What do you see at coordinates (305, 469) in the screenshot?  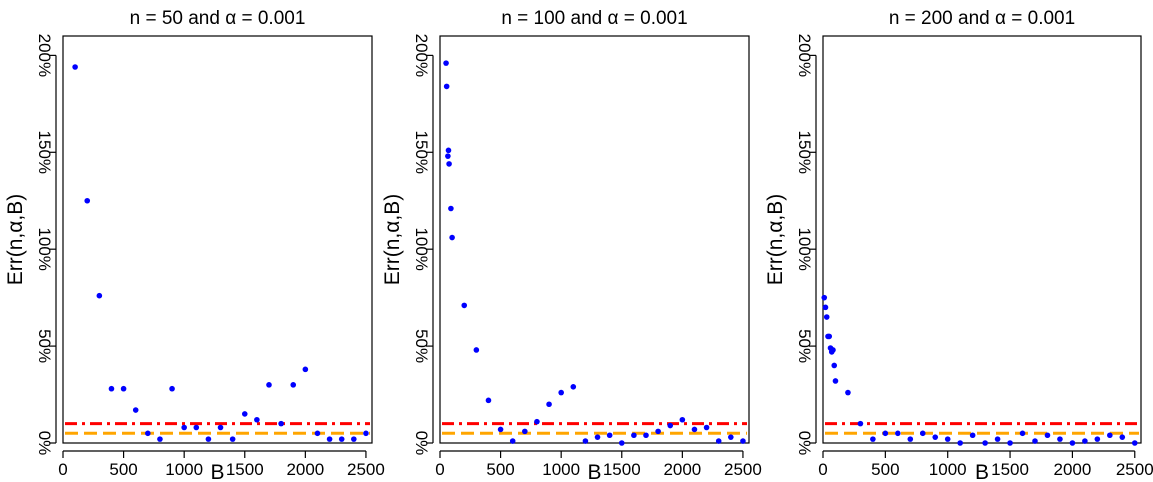 I see `x-tick-label: 2000` at bounding box center [305, 469].